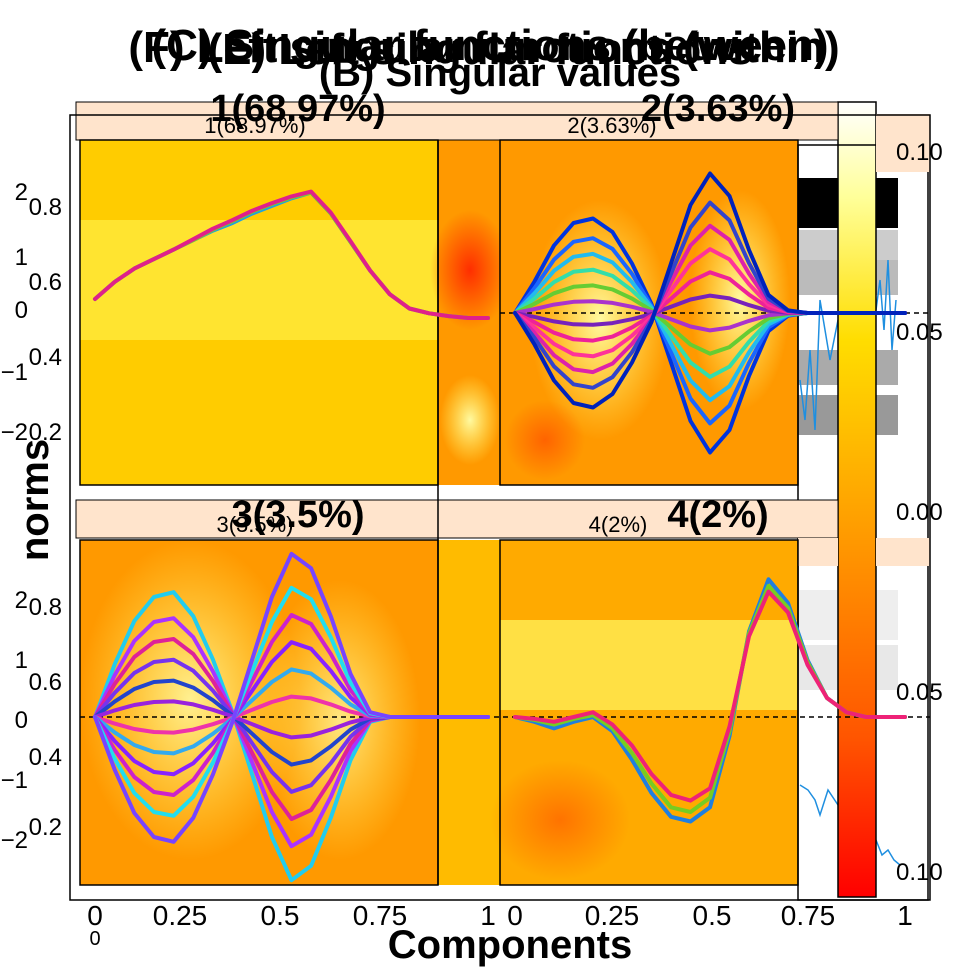  What do you see at coordinates (479, 49) in the screenshot?
I see `title-e: (E) Left singular functions` at bounding box center [479, 49].